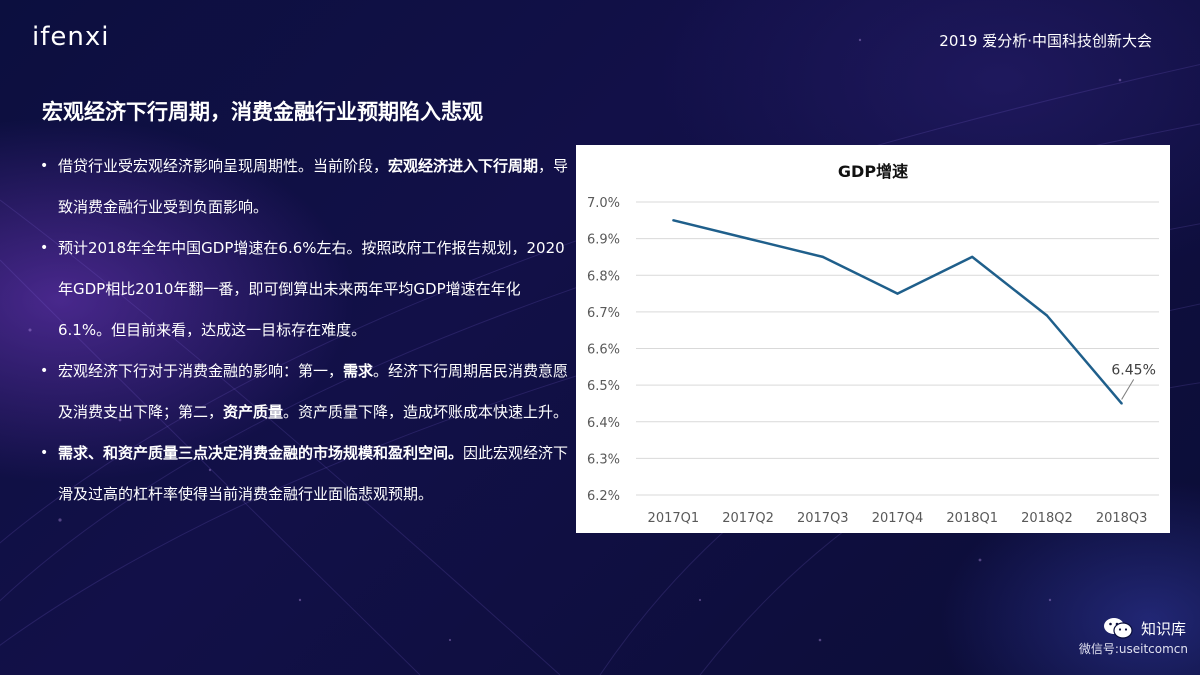 This screenshot has height=675, width=1200. I want to click on y-tick-label: 6.9%, so click(603, 240).